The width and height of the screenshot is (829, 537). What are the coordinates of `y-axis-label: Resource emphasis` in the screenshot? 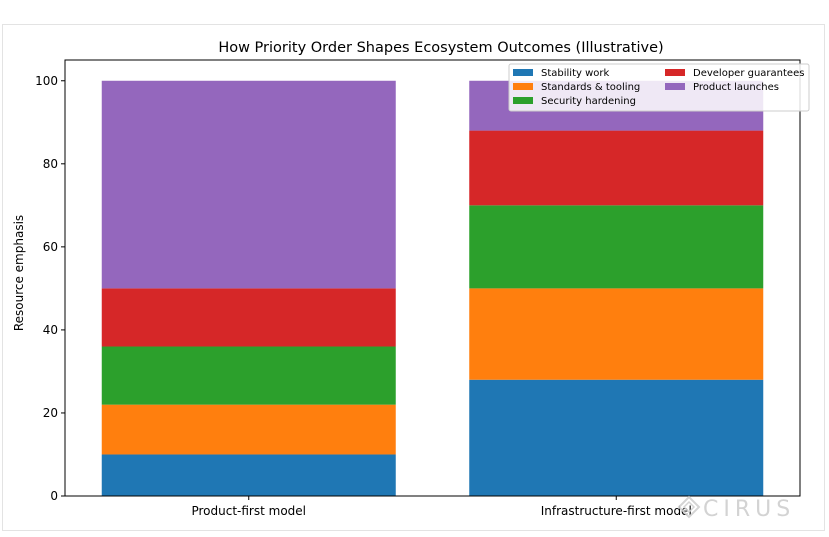 It's located at (19, 273).